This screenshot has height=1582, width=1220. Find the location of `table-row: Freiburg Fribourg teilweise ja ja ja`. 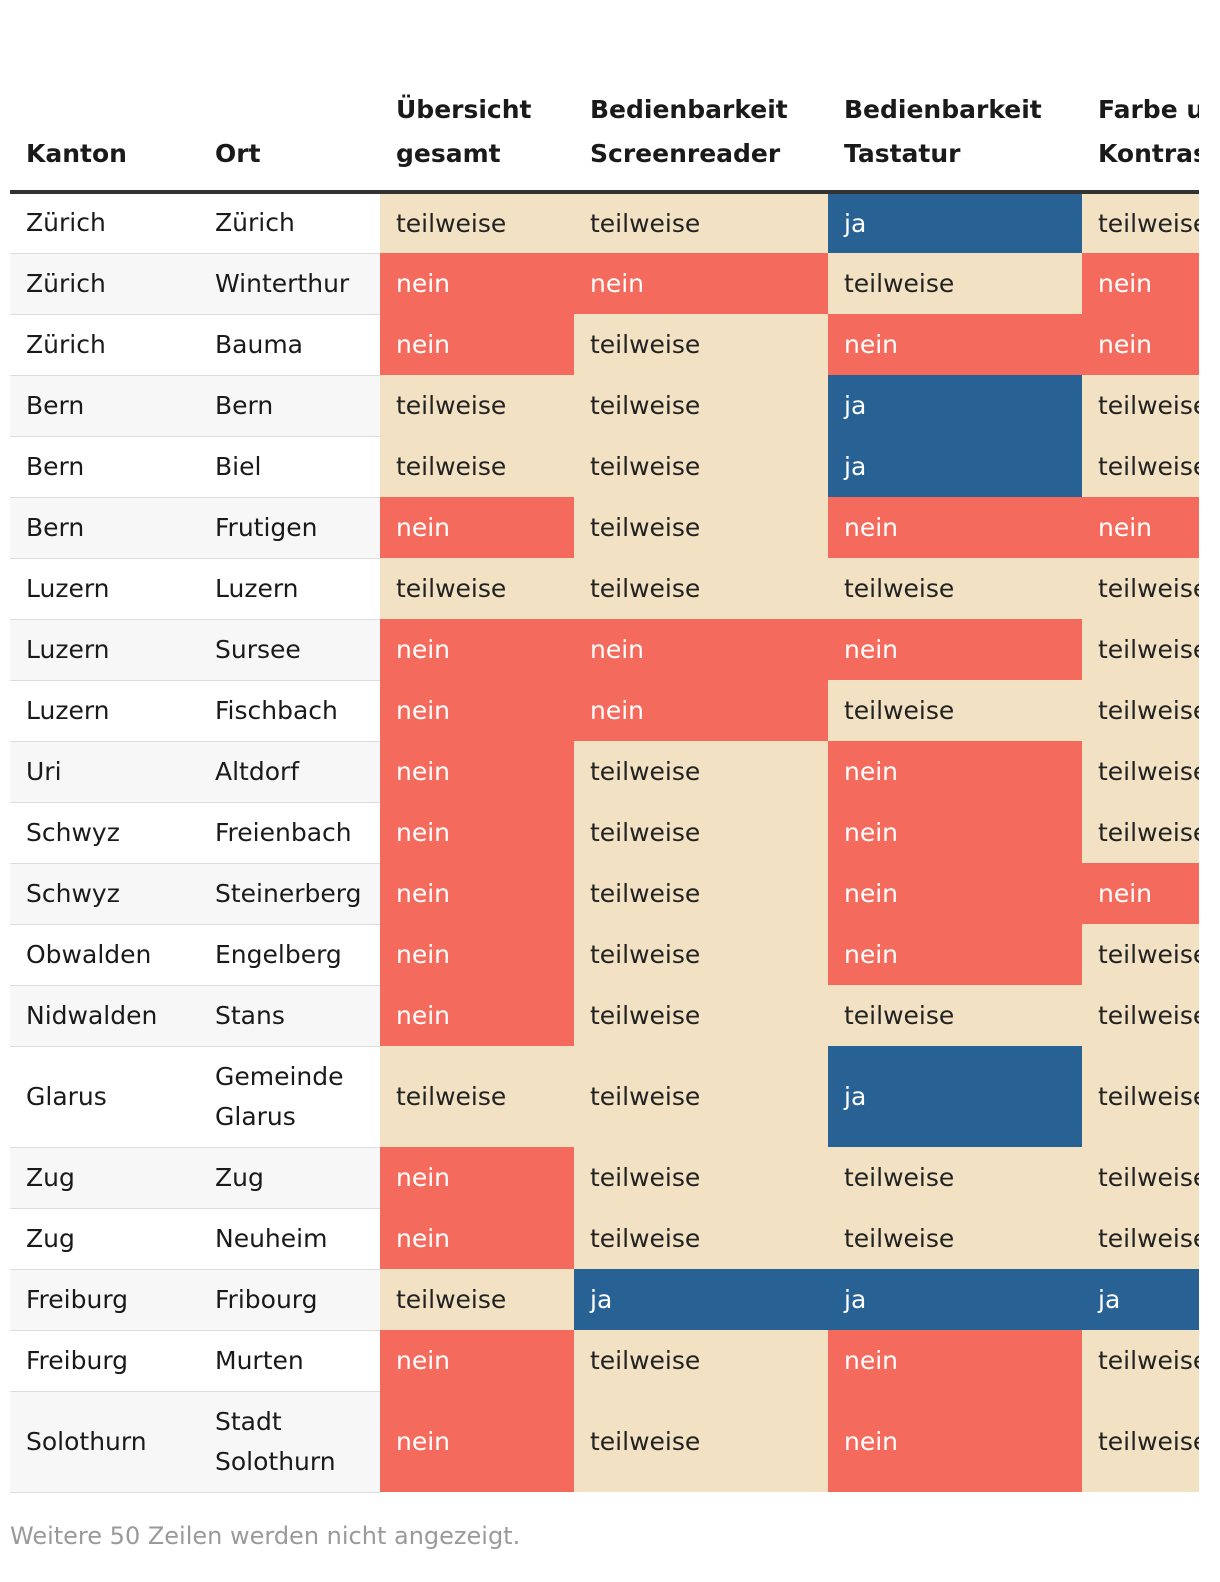

table-row: Freiburg Fribourg teilweise ja ja ja is located at coordinates (604, 1300).